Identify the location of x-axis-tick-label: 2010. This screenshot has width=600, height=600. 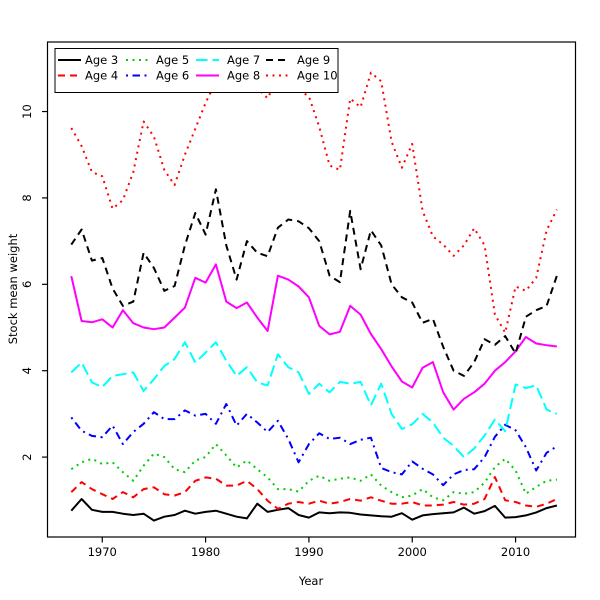
(515, 552).